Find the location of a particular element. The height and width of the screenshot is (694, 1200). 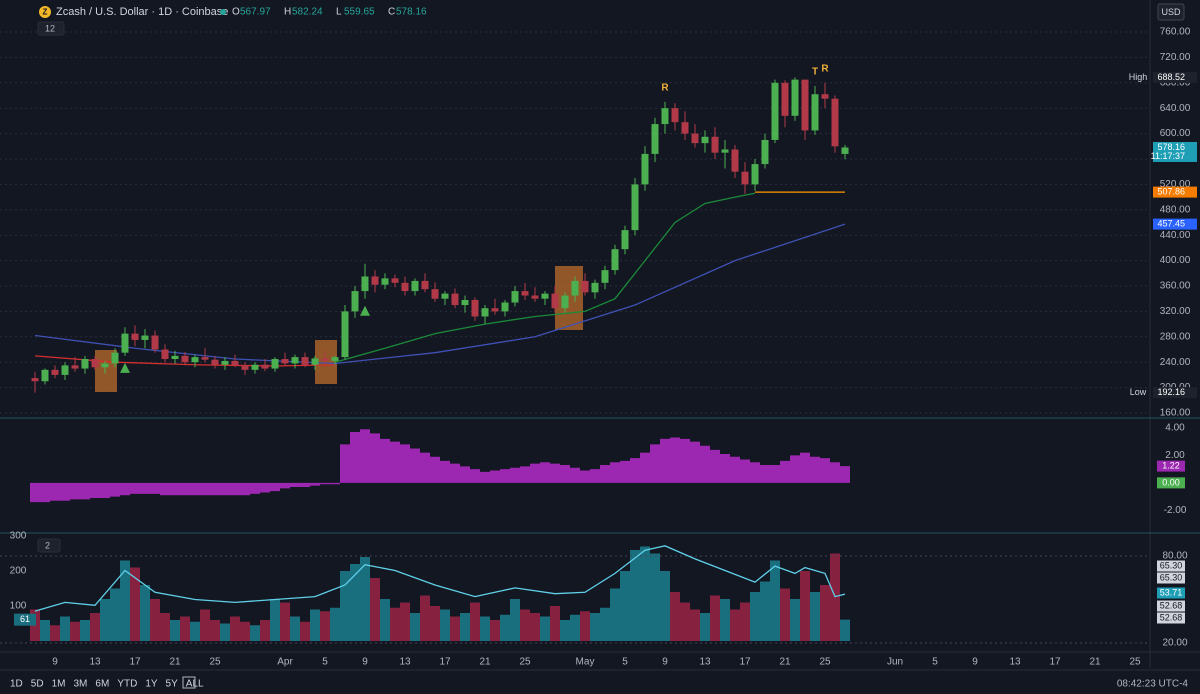

pane-toggle is located at coordinates (49, 545).